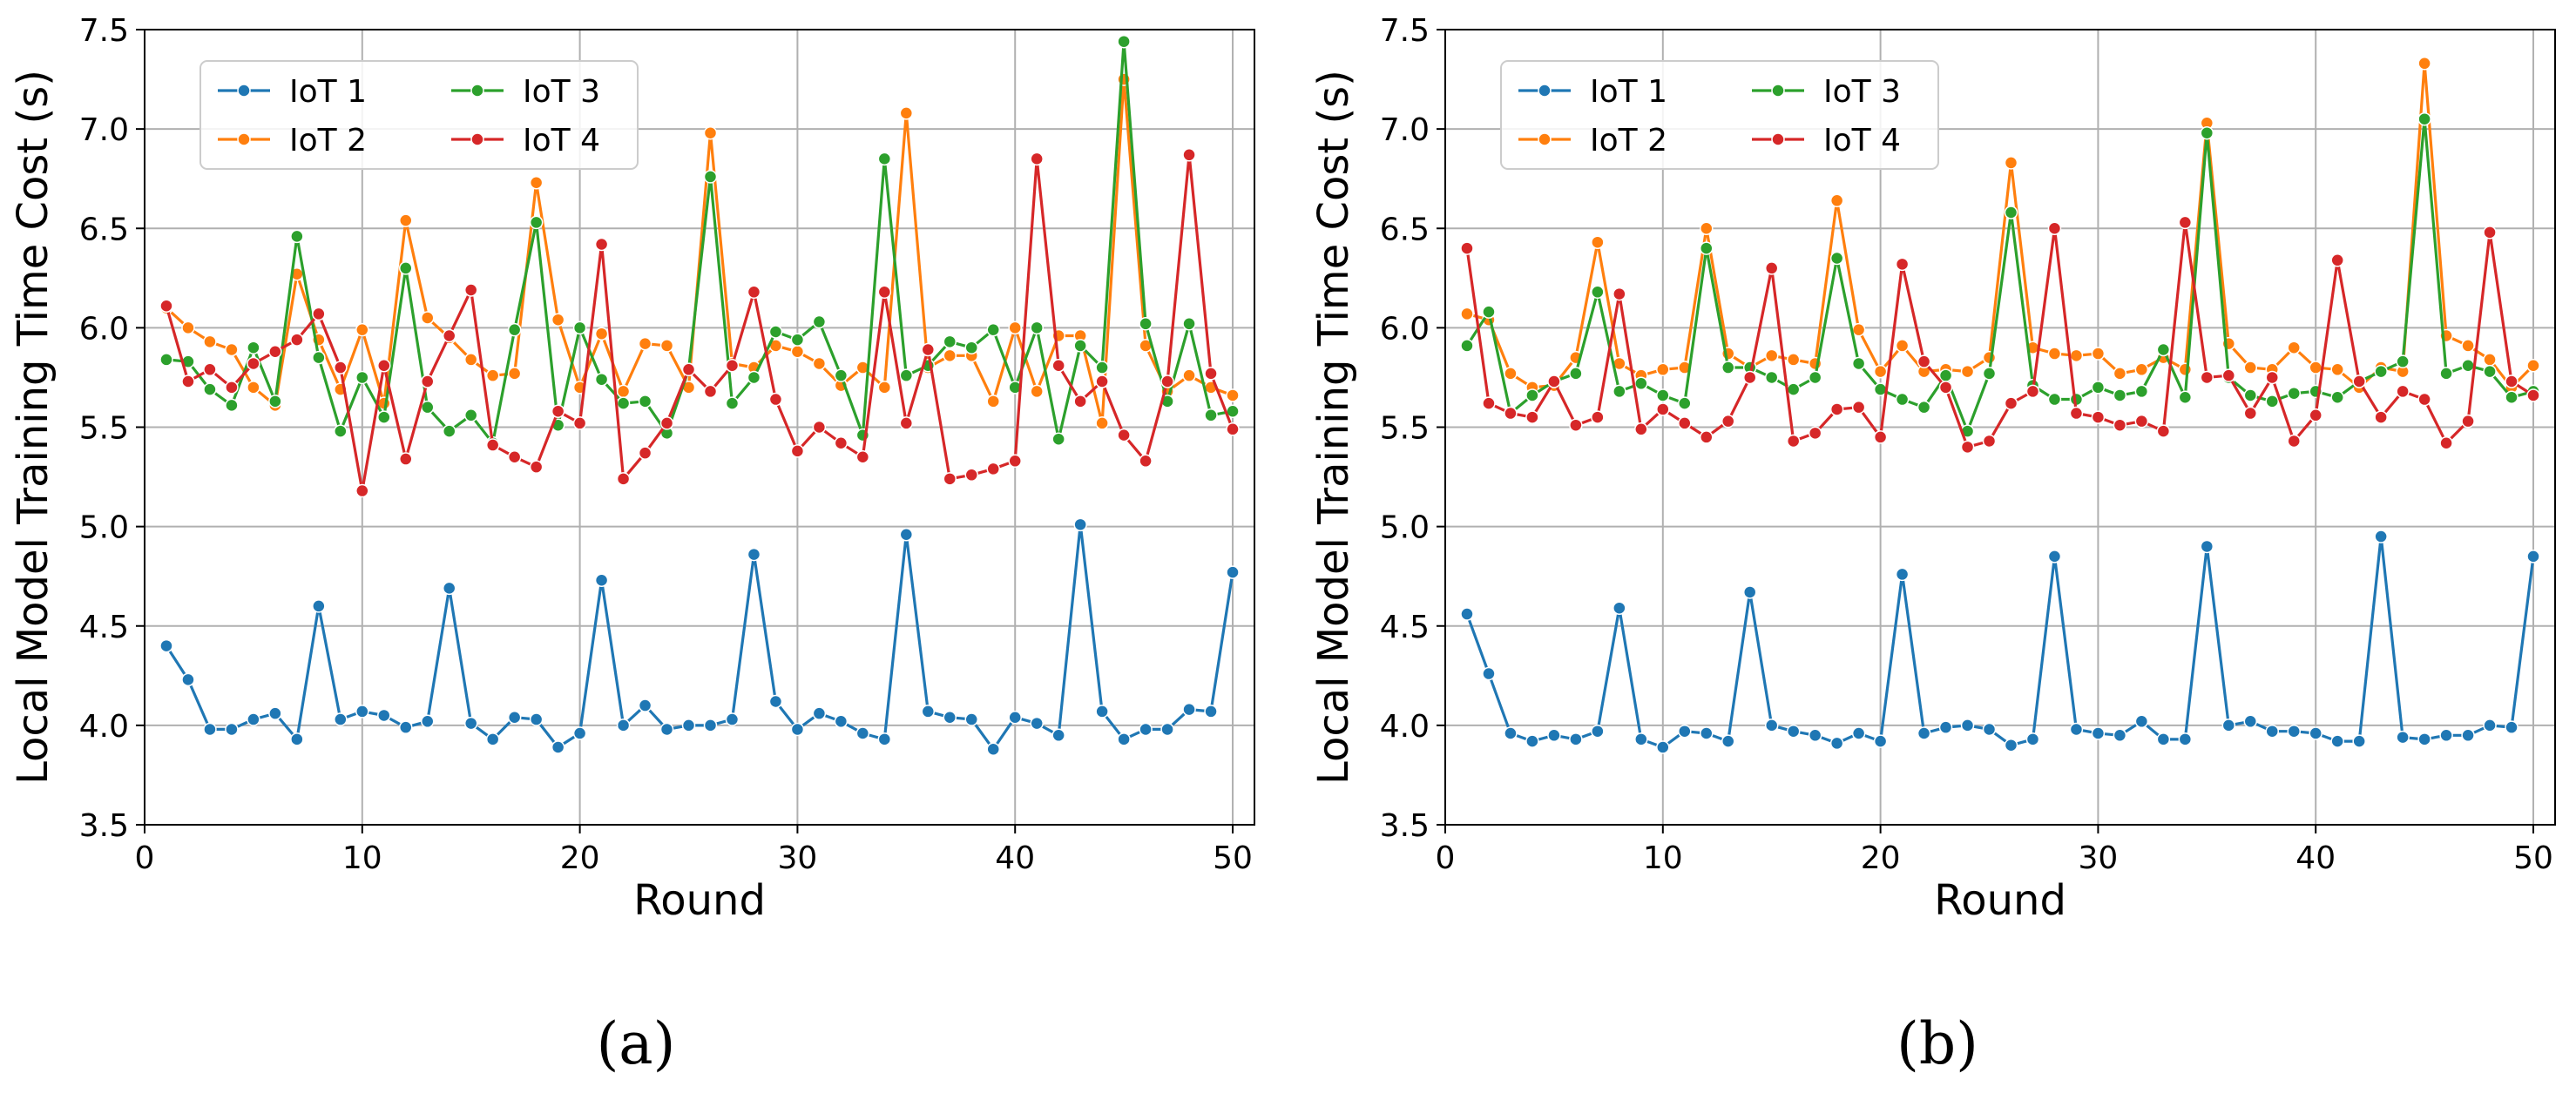  What do you see at coordinates (104, 627) in the screenshot?
I see `y-tick-label: 4.5` at bounding box center [104, 627].